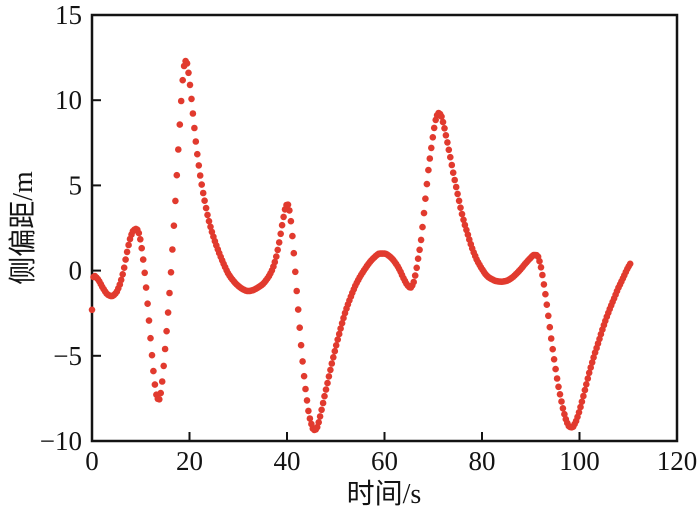 The width and height of the screenshot is (700, 515). What do you see at coordinates (189, 461) in the screenshot?
I see `x-tick-label: 20` at bounding box center [189, 461].